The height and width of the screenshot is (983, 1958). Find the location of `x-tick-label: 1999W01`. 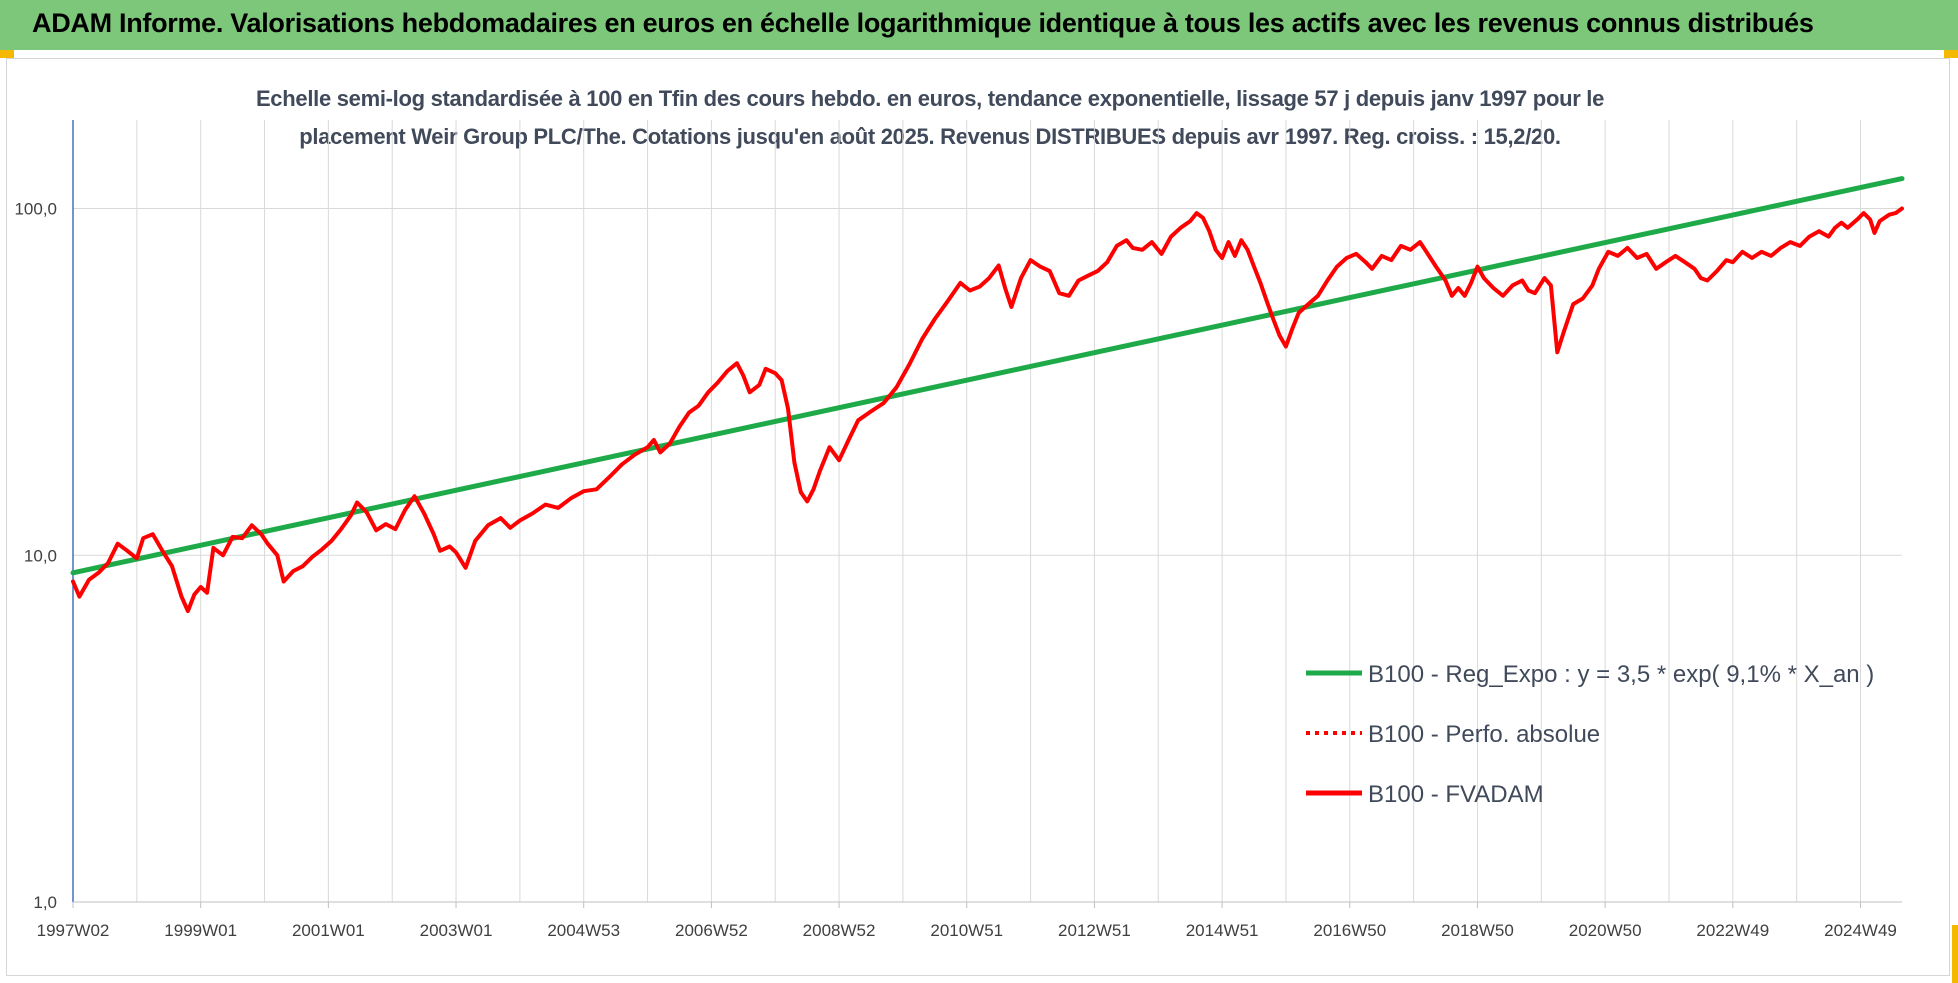

x-tick-label: 1999W01 is located at coordinates (200, 930).